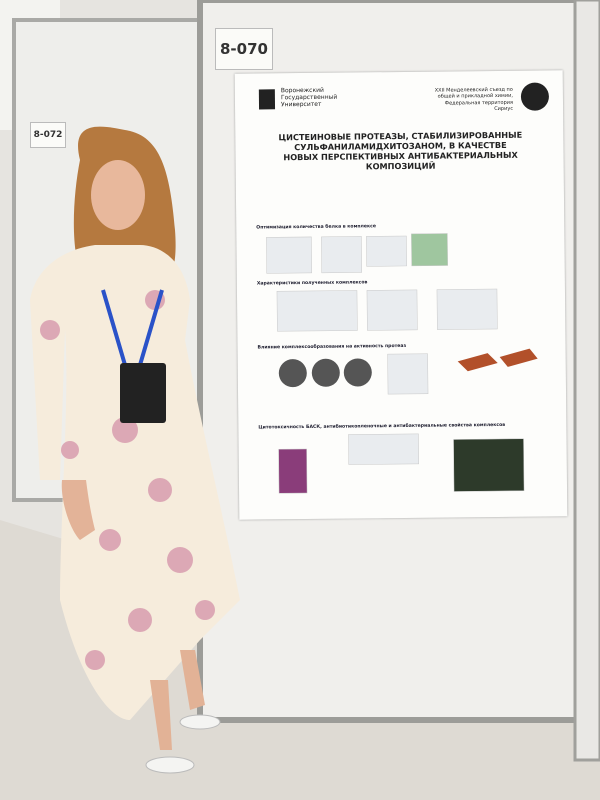 The height and width of the screenshot is (800, 600). What do you see at coordinates (78, 510) in the screenshot?
I see `hand` at bounding box center [78, 510].